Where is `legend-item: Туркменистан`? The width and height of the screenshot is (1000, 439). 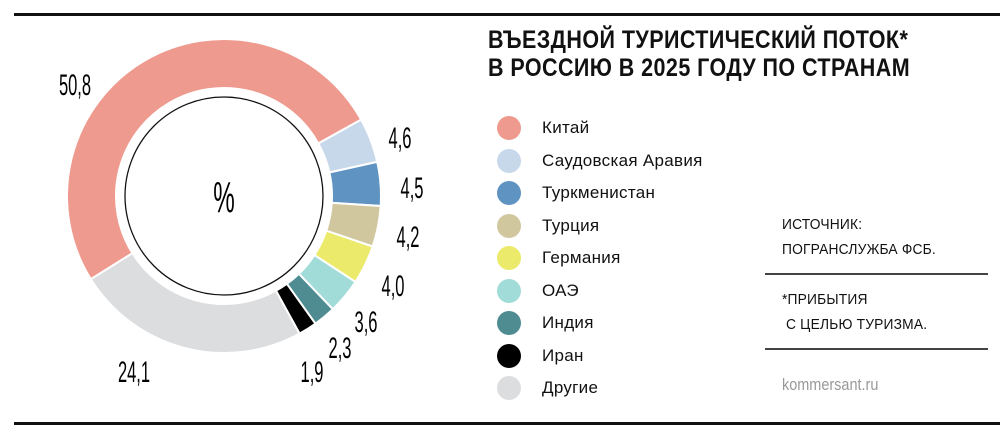 legend-item: Туркменистан is located at coordinates (600, 193).